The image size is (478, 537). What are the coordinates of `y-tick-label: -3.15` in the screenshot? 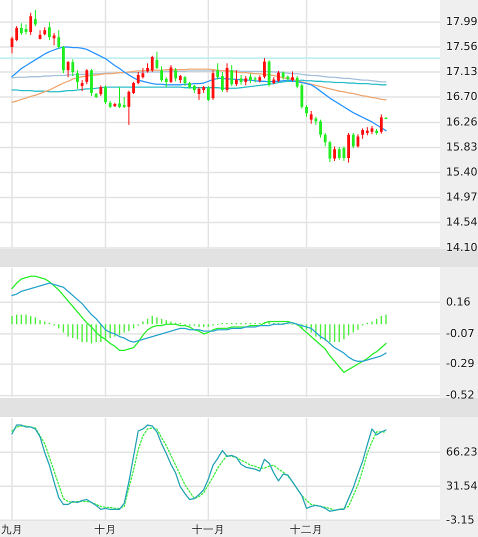 It's located at (460, 519).